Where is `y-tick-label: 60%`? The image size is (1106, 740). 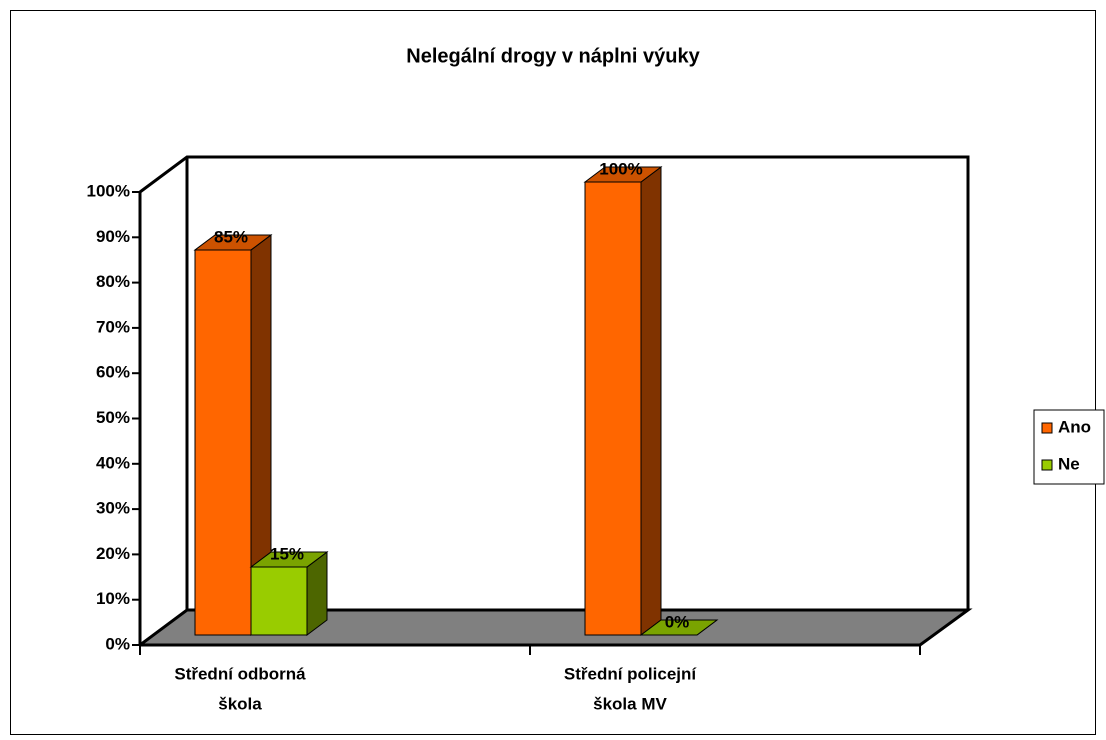
y-tick-label: 60% is located at coordinates (113, 372).